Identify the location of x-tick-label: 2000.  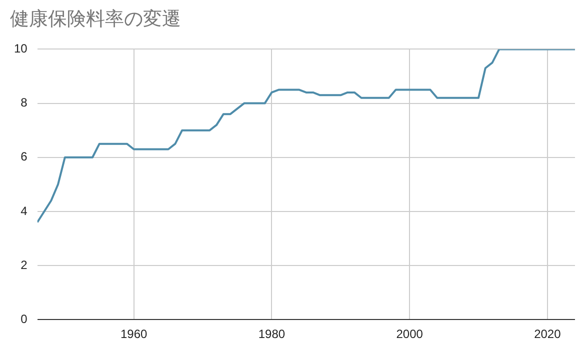
(410, 334).